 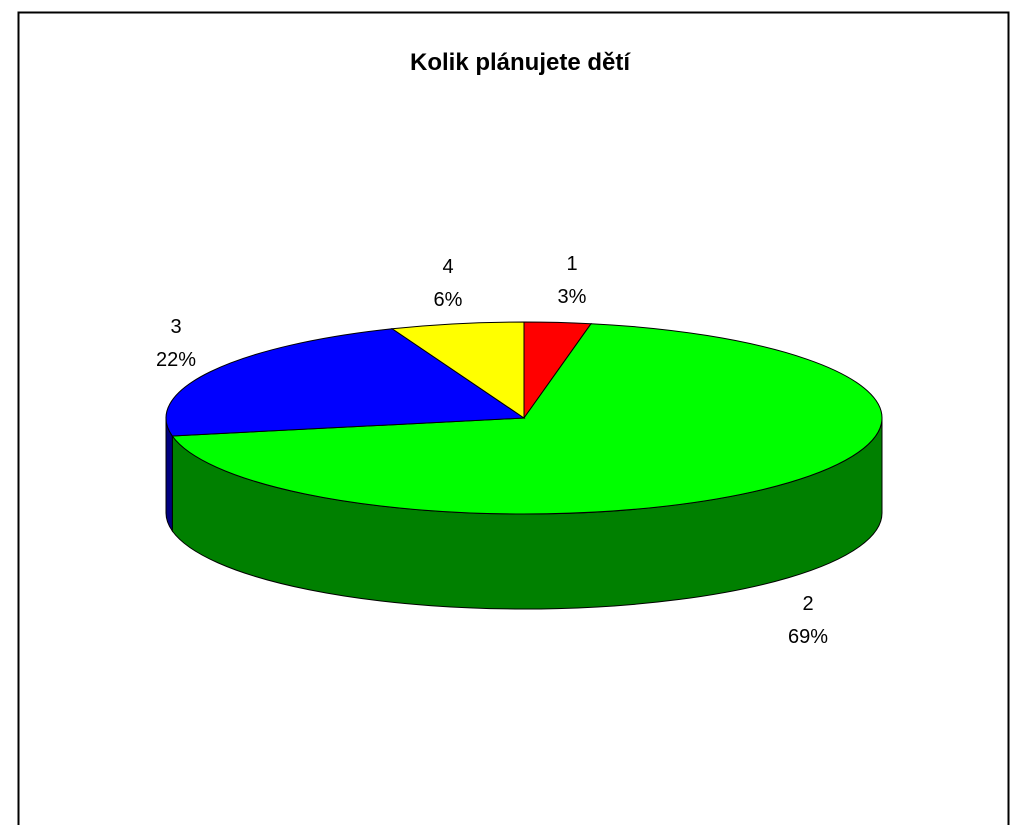 I want to click on value-label: 3%, so click(x=572, y=297).